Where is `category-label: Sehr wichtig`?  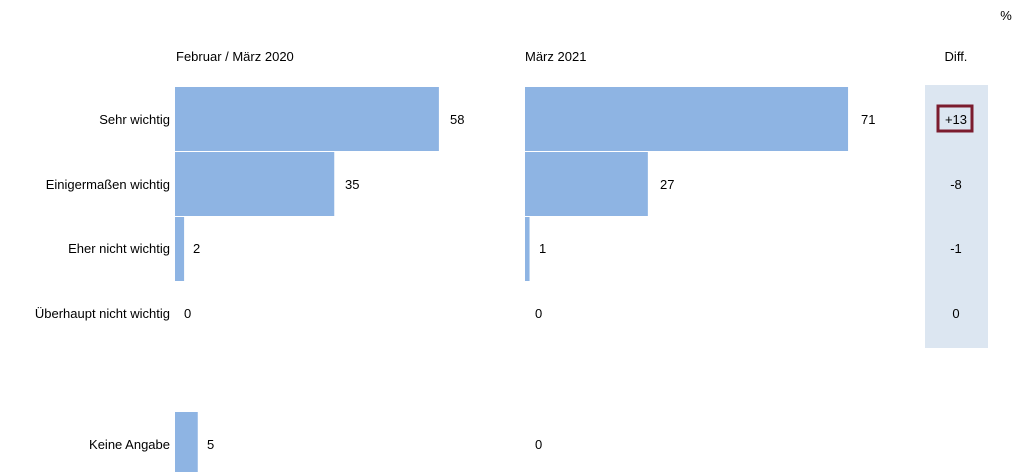
category-label: Sehr wichtig is located at coordinates (134, 119).